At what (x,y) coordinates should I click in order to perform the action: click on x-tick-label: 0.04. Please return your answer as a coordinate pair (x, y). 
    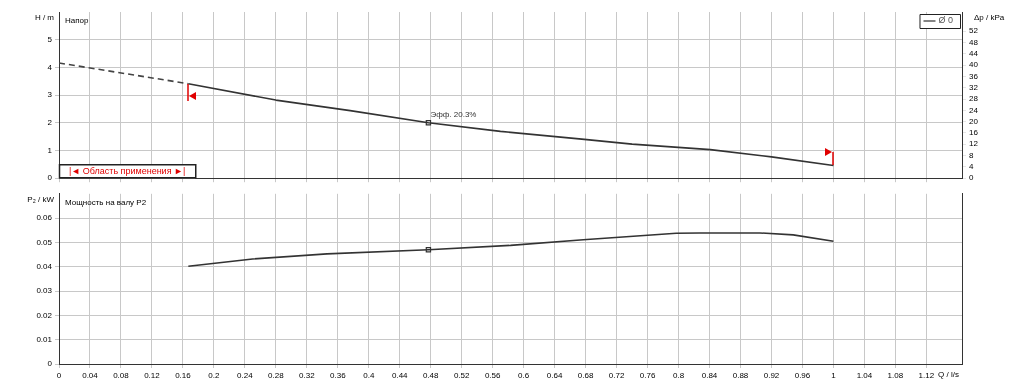
    Looking at the image, I should click on (90, 375).